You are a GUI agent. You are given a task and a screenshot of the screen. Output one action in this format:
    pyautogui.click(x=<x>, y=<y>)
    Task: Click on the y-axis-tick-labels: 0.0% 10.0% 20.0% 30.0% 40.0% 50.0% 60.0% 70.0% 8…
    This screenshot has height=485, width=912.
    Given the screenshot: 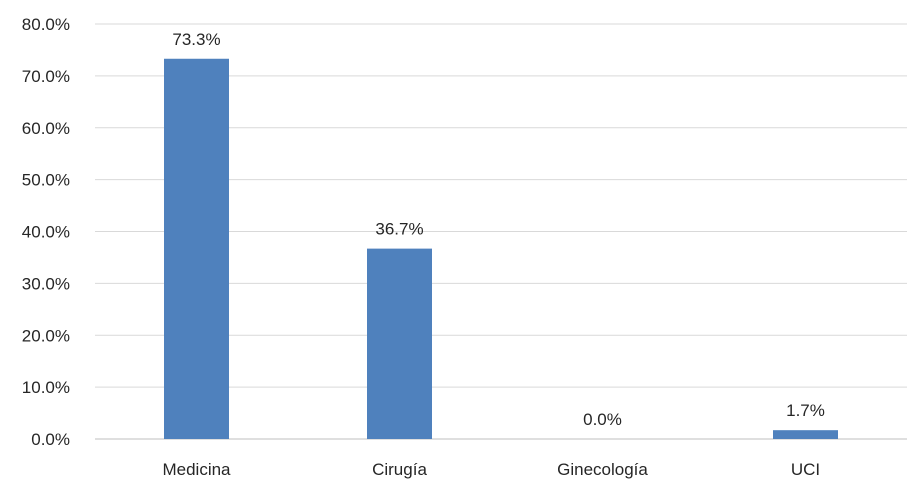 What is the action you would take?
    pyautogui.click(x=46, y=232)
    